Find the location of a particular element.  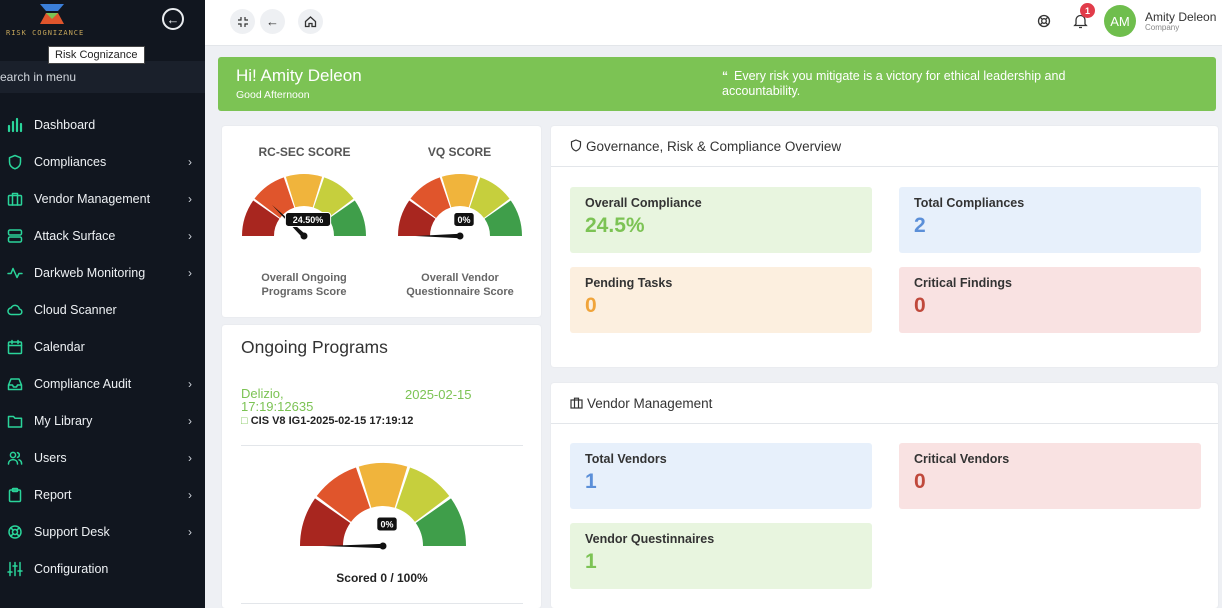

ongoing-programs-title: Ongoing Programs is located at coordinates (314, 347).